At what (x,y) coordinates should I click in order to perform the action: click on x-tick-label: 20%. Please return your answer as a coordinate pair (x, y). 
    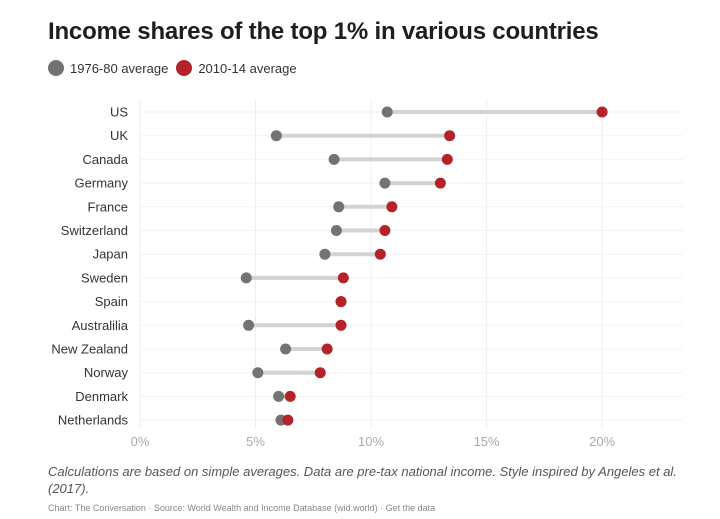
    Looking at the image, I should click on (602, 441).